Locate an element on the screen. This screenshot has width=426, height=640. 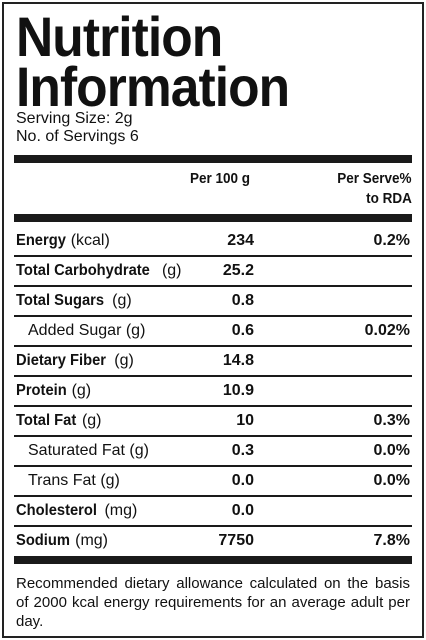
nutrient-name: Total Carbohydrate (g) is located at coordinates (99, 271).